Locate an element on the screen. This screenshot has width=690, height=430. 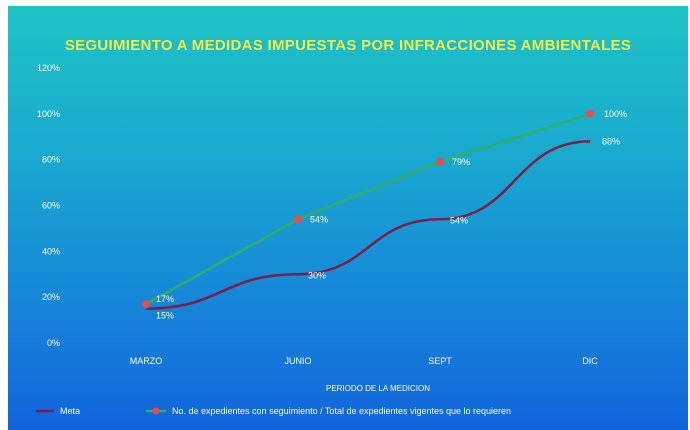
y-axis-ticks: 0% 20% 40% 60% 80% 100% 120% is located at coordinates (48, 205).